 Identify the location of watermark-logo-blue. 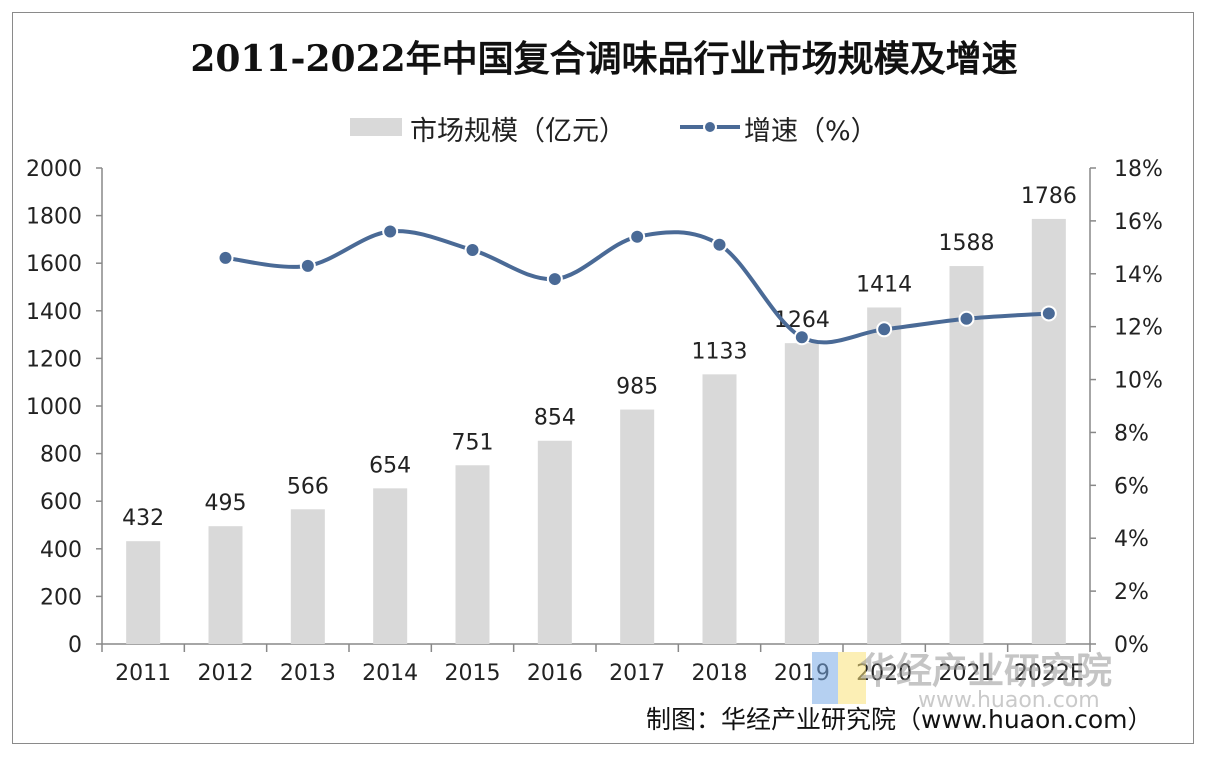
(825, 678).